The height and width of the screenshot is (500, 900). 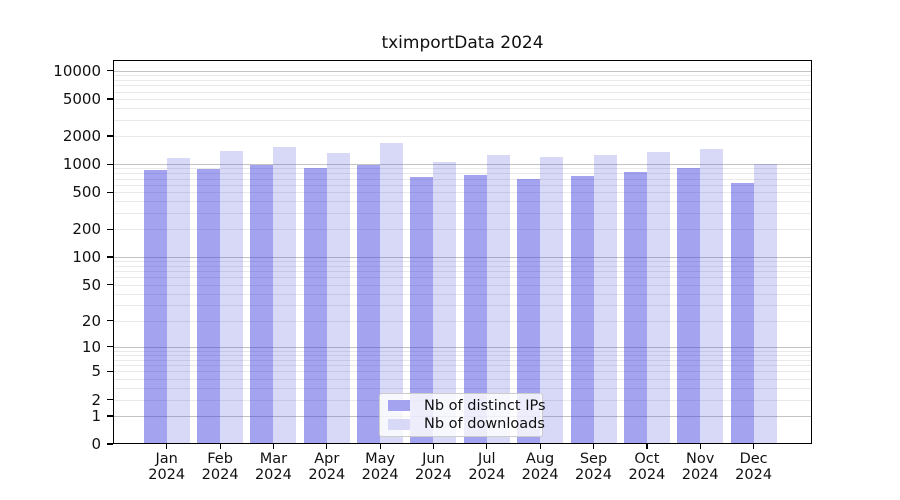 I want to click on y-tick-label: 1000, so click(x=81, y=164).